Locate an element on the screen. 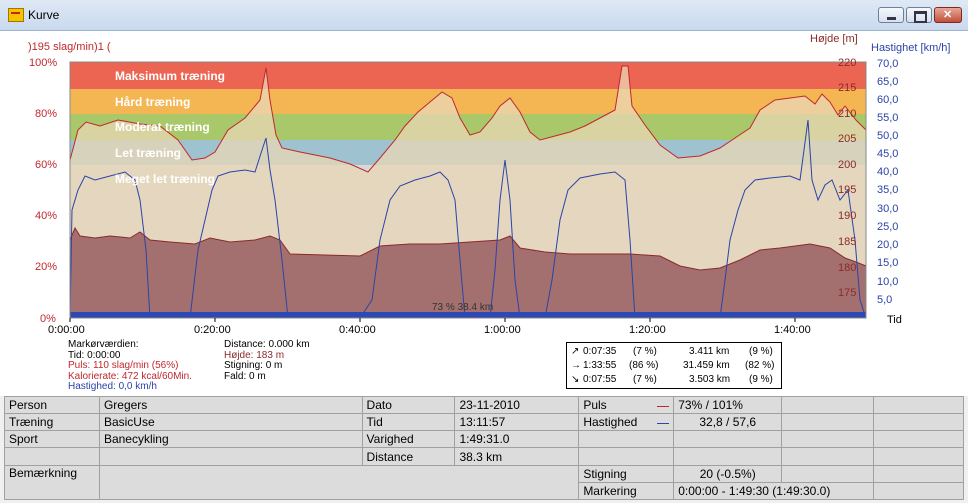  maximize-button is located at coordinates (919, 15).